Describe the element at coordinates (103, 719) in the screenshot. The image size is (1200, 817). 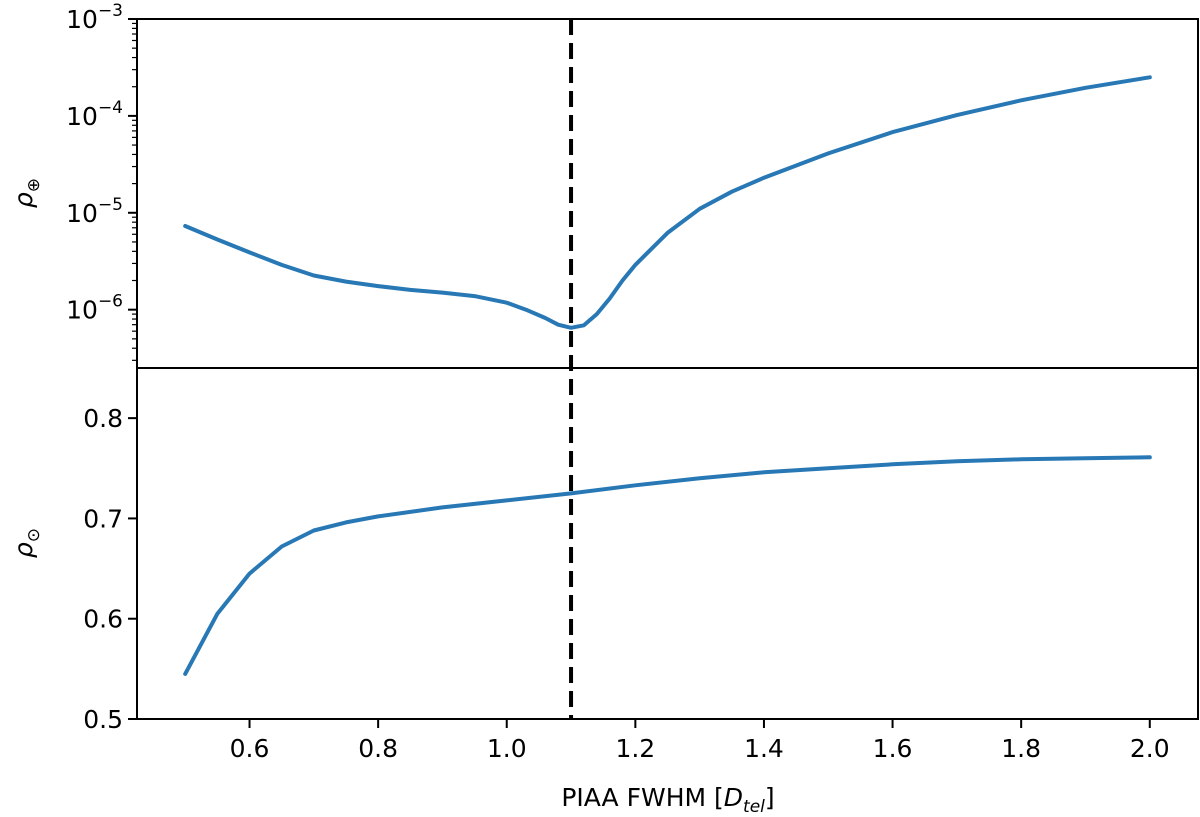
I see `bottom-y-tick-label: 0.5` at that location.